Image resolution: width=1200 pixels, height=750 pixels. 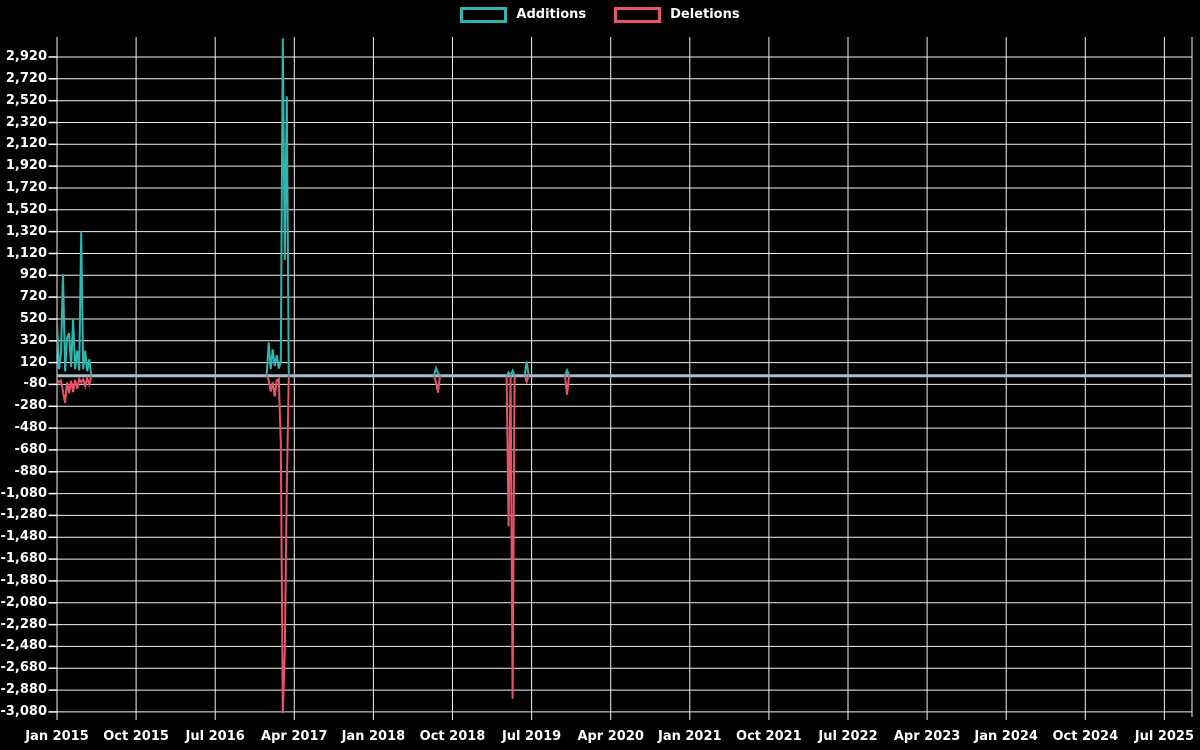 What do you see at coordinates (30, 428) in the screenshot?
I see `y-axis-tick-label: -480` at bounding box center [30, 428].